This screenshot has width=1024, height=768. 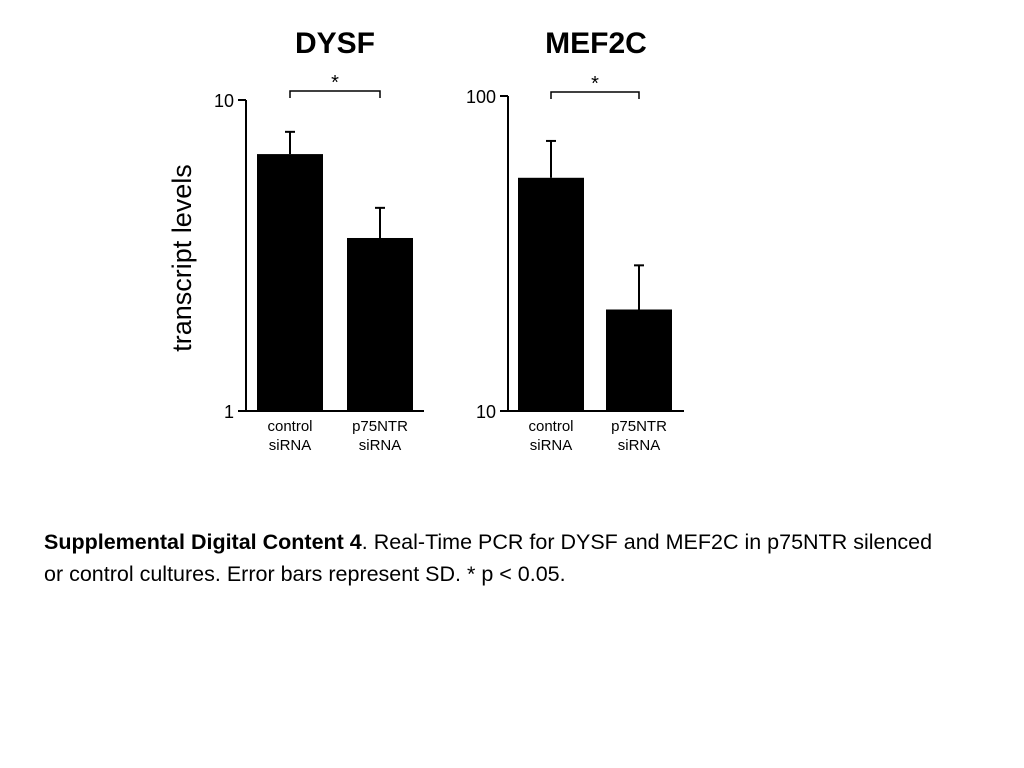 I want to click on panel-1-category-label: control, so click(x=289, y=426).